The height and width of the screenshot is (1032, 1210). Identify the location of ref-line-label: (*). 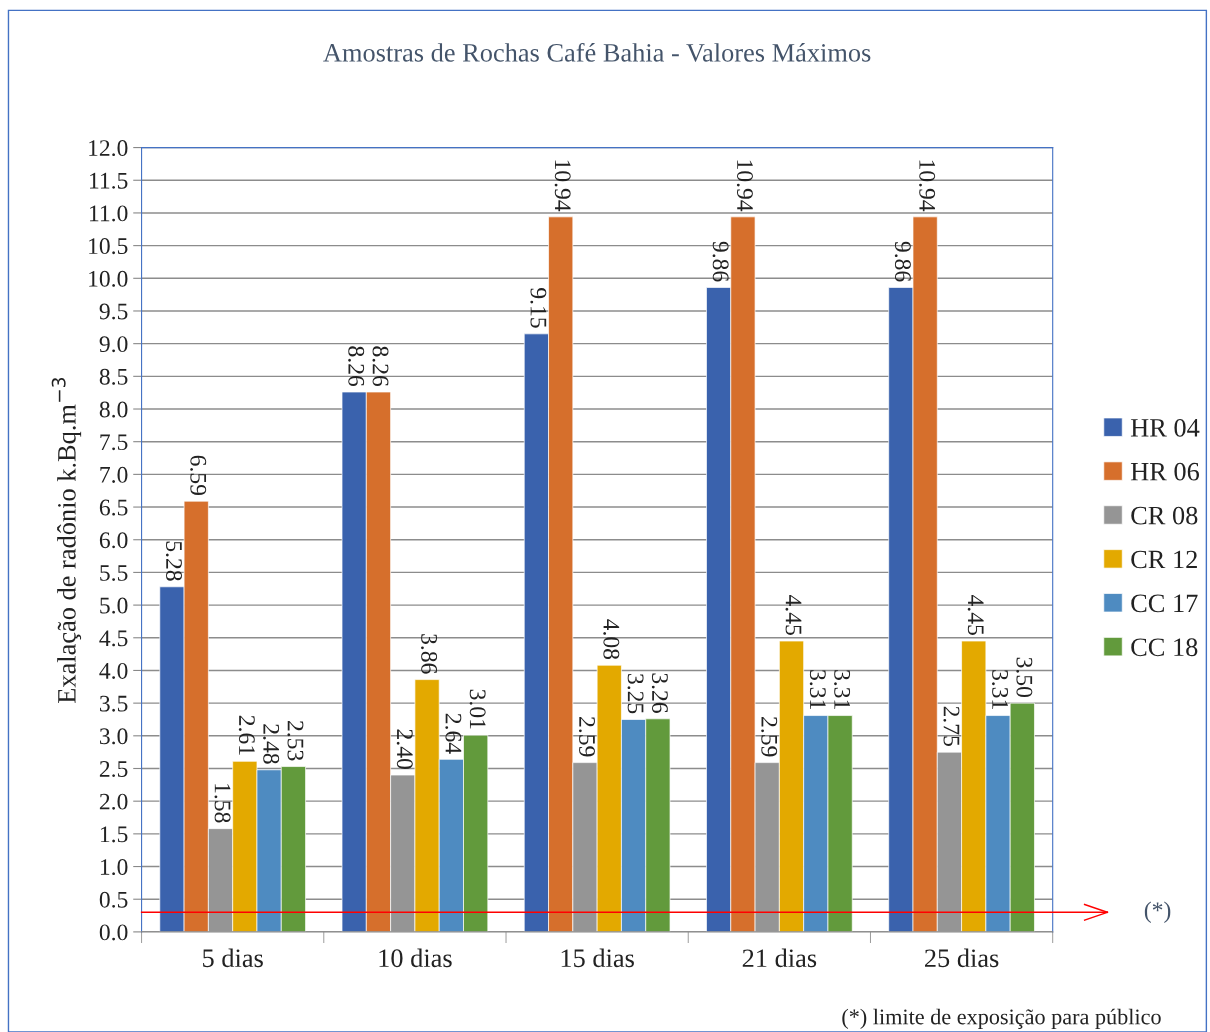
(1157, 912).